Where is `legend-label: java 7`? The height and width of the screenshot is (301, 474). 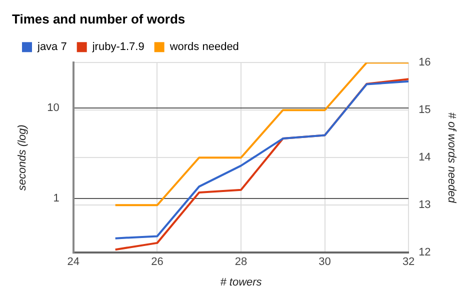 legend-label: java 7 is located at coordinates (51, 47).